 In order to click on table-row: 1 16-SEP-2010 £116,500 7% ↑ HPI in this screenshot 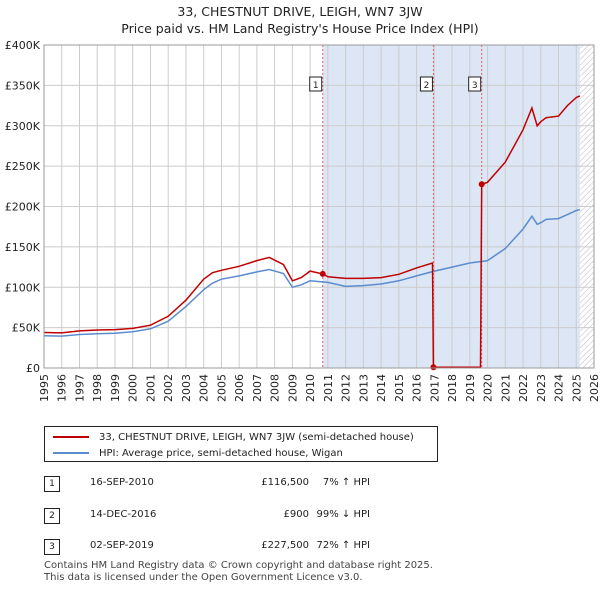, I will do `click(209, 485)`.